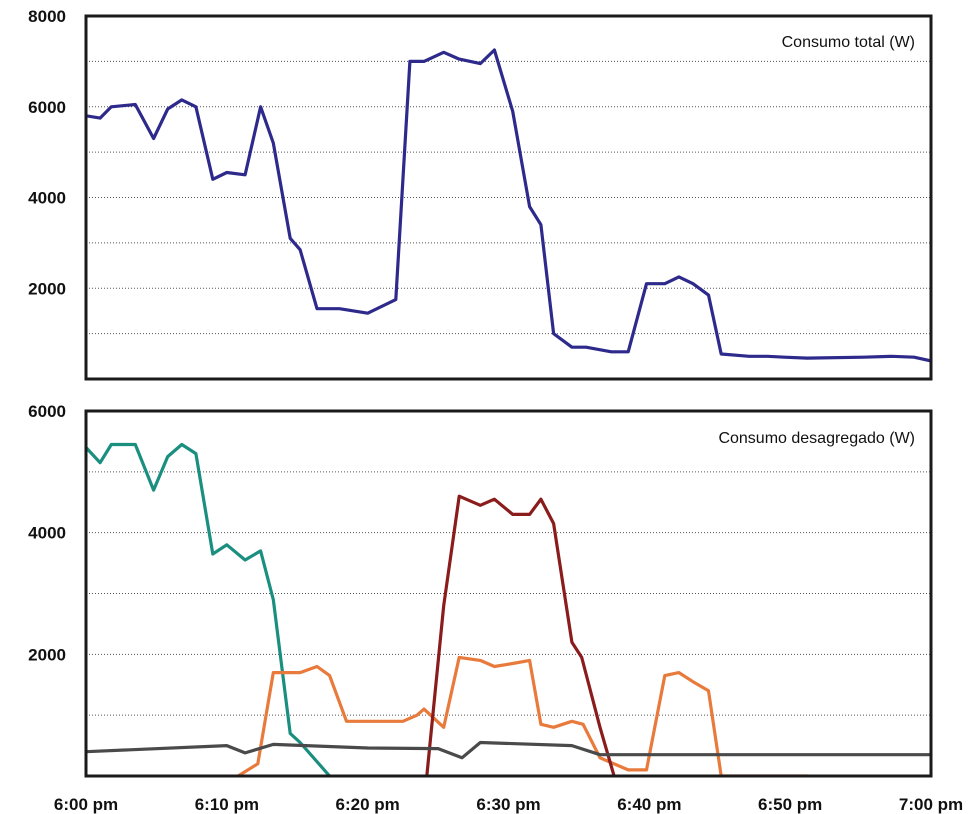 This screenshot has height=814, width=976. What do you see at coordinates (816, 438) in the screenshot?
I see `disaggregated-chart-title: Consumo desagregado (W)` at bounding box center [816, 438].